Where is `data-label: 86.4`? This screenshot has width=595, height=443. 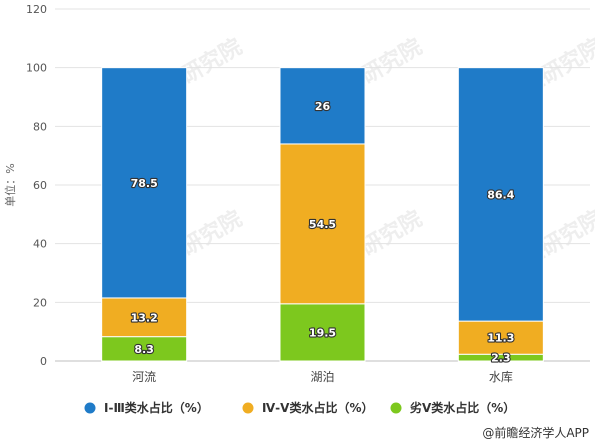 data-label: 86.4 is located at coordinates (500, 194).